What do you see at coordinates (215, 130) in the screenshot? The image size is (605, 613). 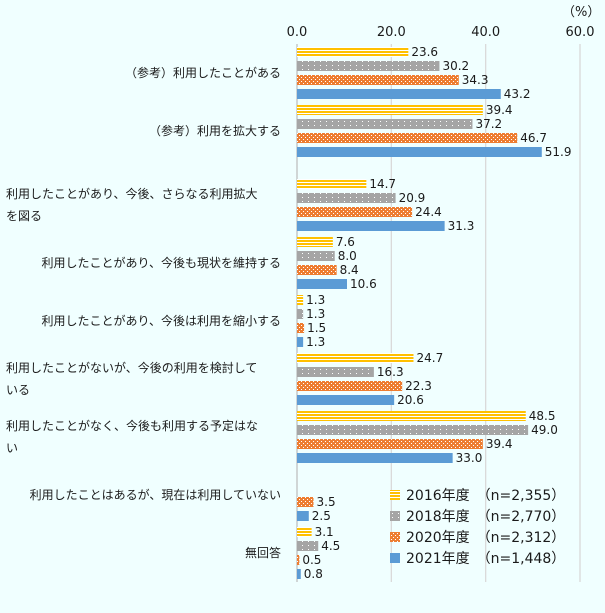 I see `category-label: （参考）利用を拡大する` at bounding box center [215, 130].